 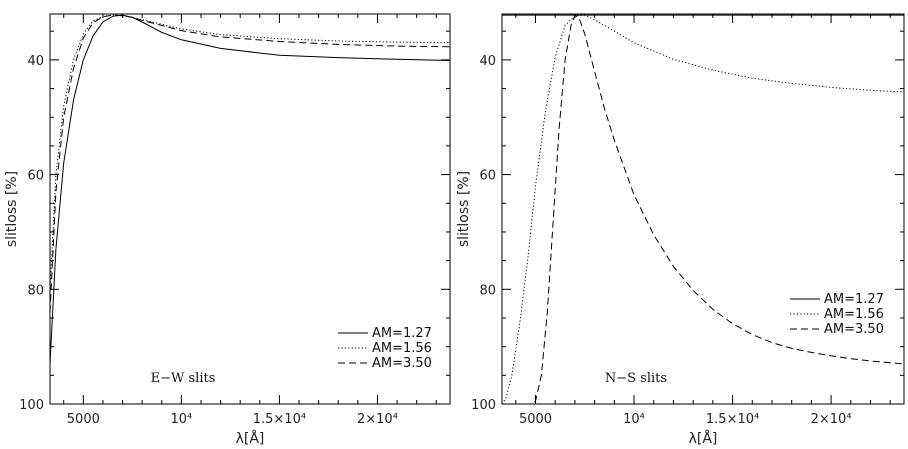 I want to click on panel-label: N−S slits, so click(x=636, y=378).